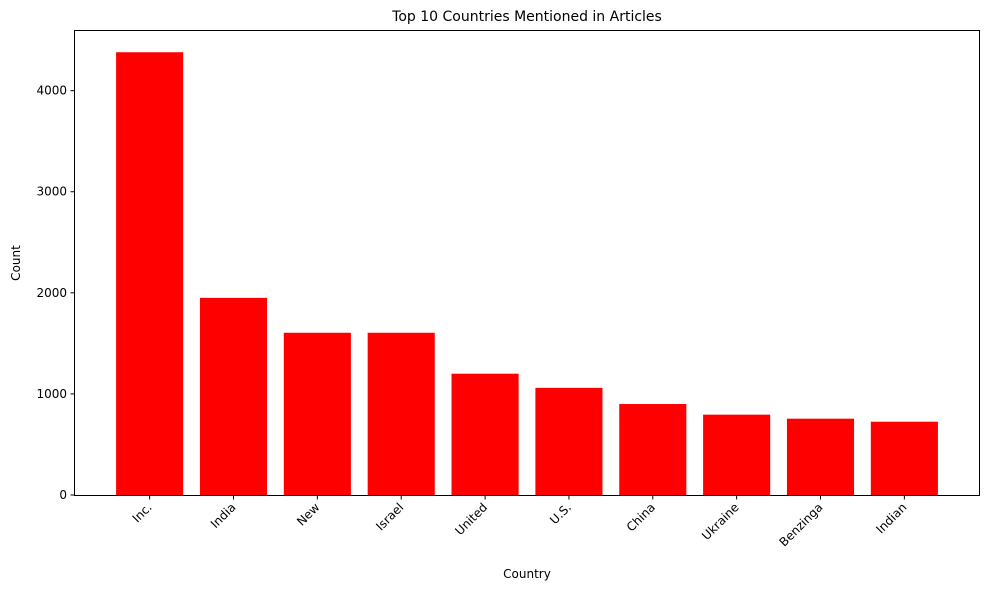 The image size is (989, 590). Describe the element at coordinates (142, 512) in the screenshot. I see `x-tick-label: Inc.` at that location.